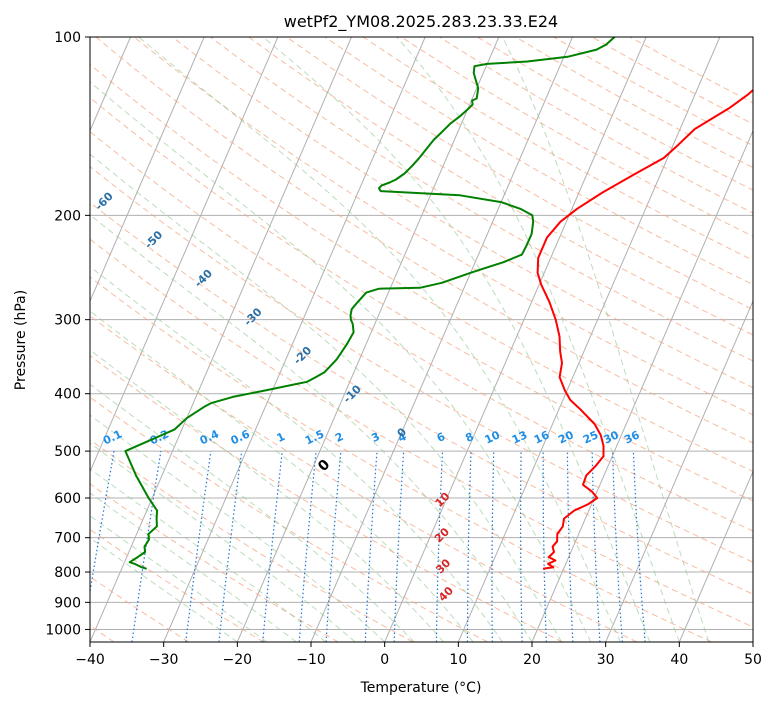 The image size is (775, 708). Describe the element at coordinates (753, 660) in the screenshot. I see `x-tick-label: 50` at that location.